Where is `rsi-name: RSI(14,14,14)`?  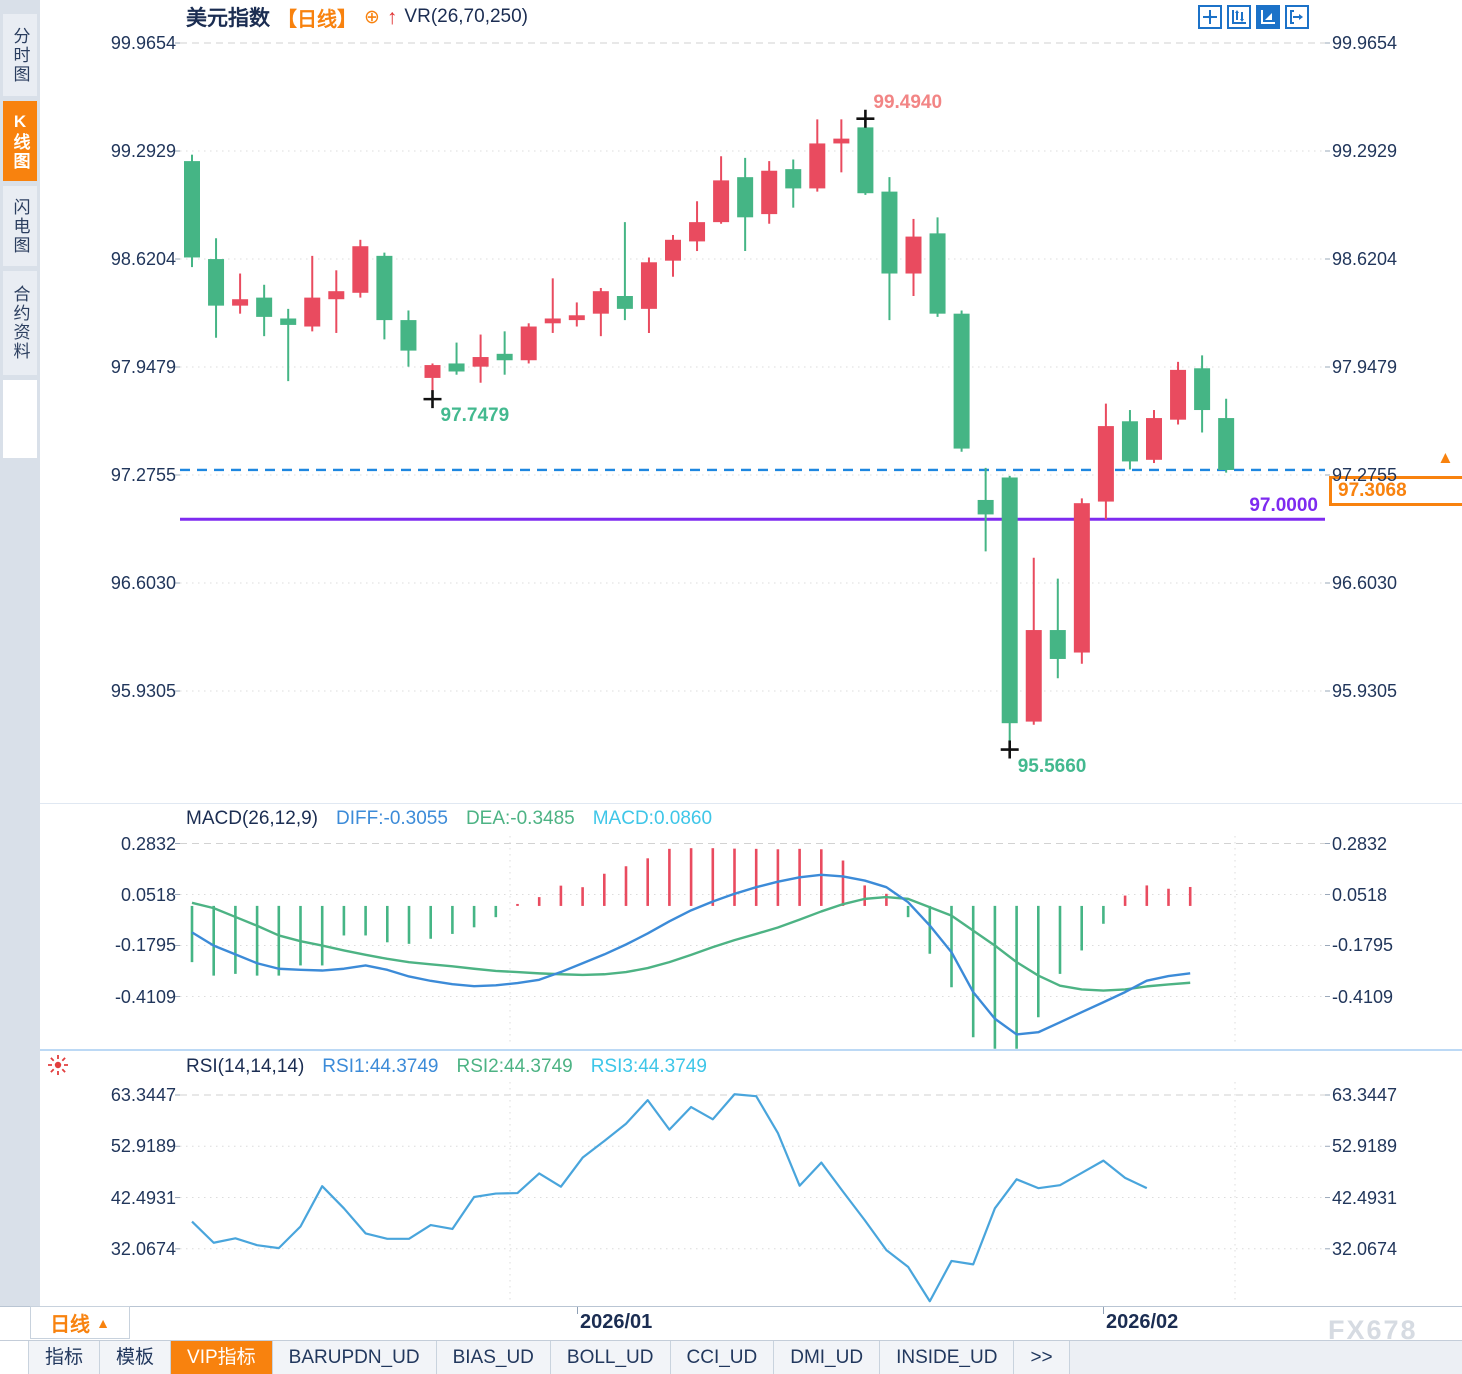 rsi-name: RSI(14,14,14) is located at coordinates (245, 1066).